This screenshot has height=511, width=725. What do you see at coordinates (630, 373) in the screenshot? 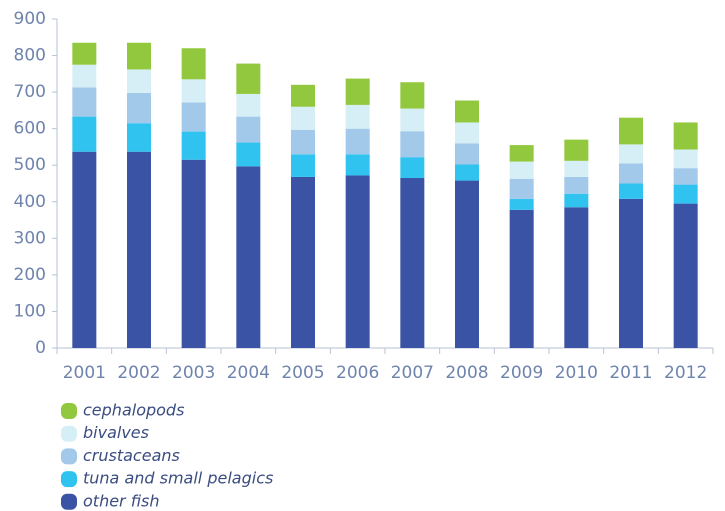
I see `x-tick-label: 2011` at bounding box center [630, 373].